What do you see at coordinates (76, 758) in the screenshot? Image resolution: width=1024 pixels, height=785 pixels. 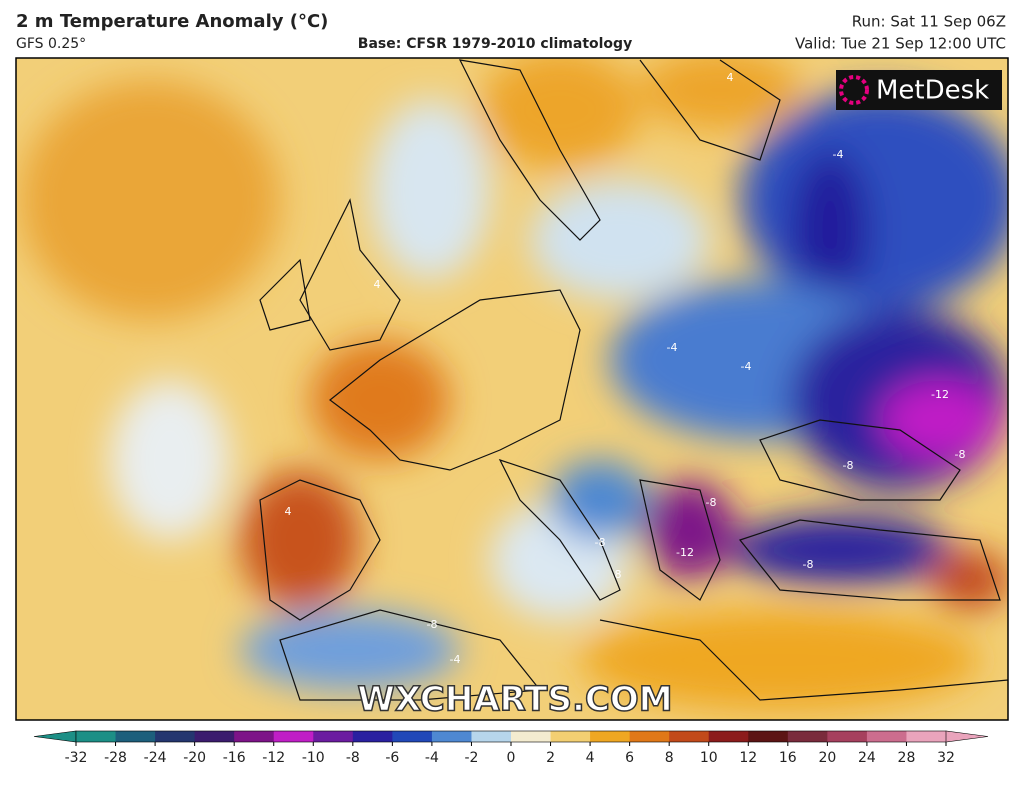 I see `colorbar-tick-label: -32` at bounding box center [76, 758].